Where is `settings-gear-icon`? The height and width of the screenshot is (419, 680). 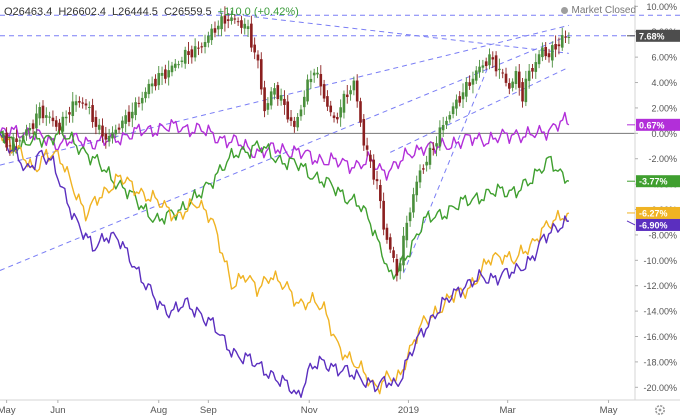
settings-gear-icon is located at coordinates (660, 410).